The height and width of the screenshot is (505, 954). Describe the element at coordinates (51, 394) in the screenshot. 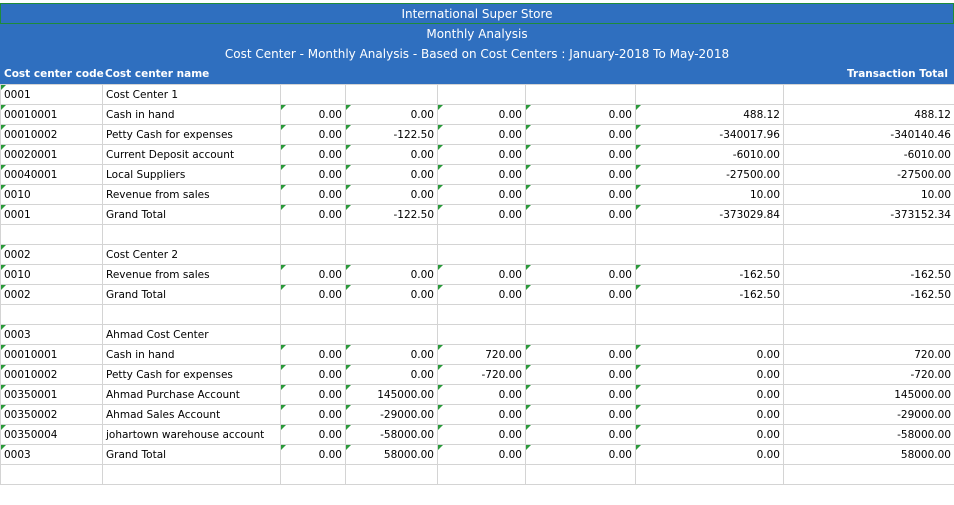

I see `code-cell: 00350001` at that location.